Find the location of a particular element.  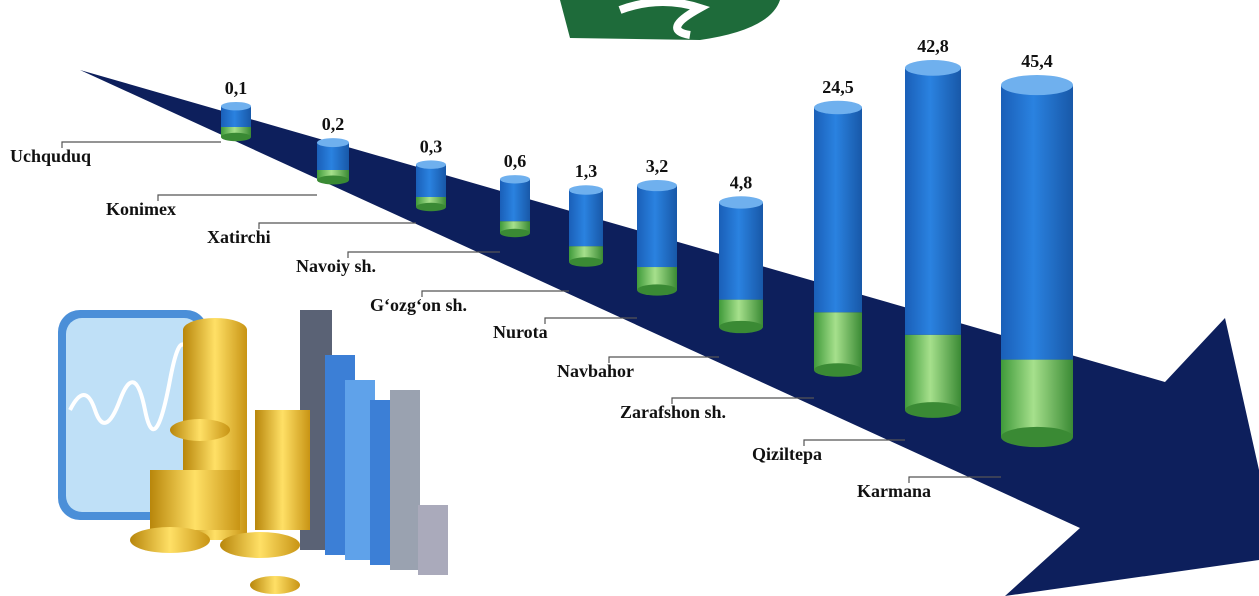

value-label: 0,2 is located at coordinates (333, 124).